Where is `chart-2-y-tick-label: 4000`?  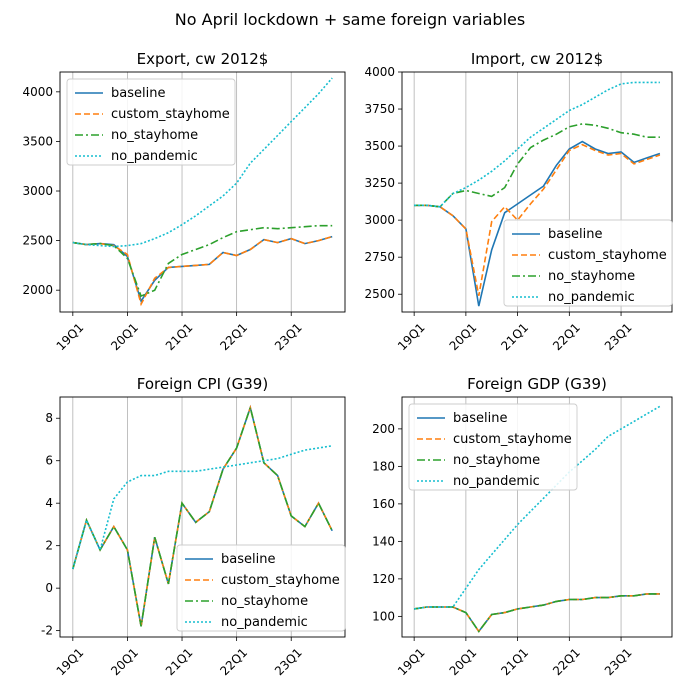
chart-2-y-tick-label: 4000 is located at coordinates (379, 72).